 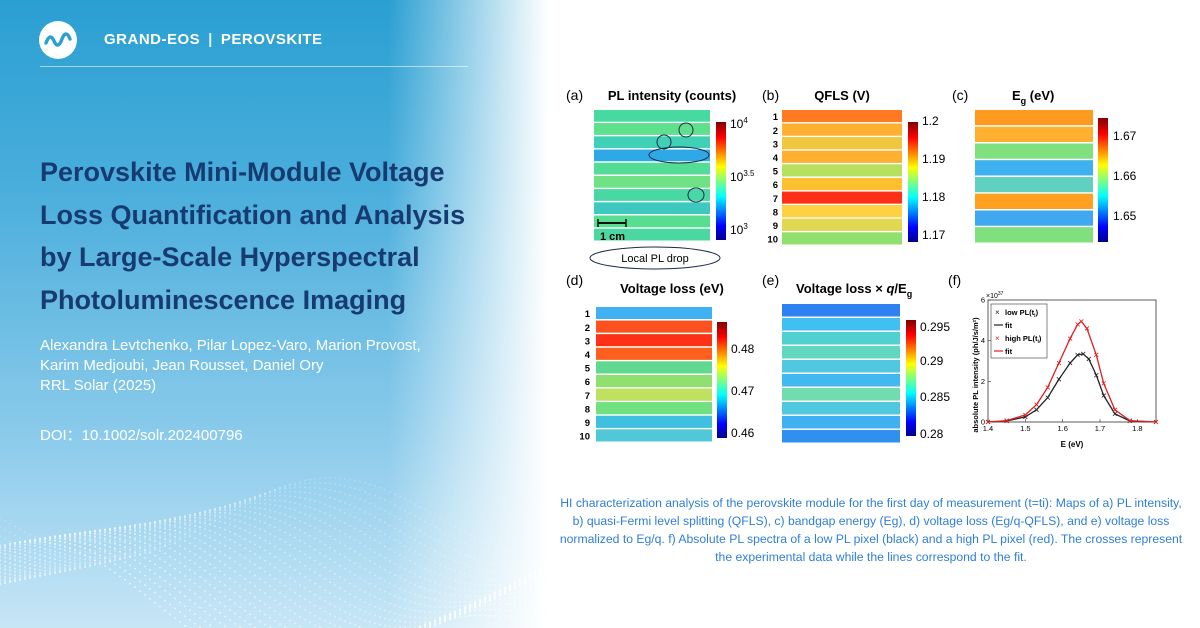 What do you see at coordinates (213, 39) in the screenshot?
I see `brand-header: GRAND-EOS | PEROVSKITE` at bounding box center [213, 39].